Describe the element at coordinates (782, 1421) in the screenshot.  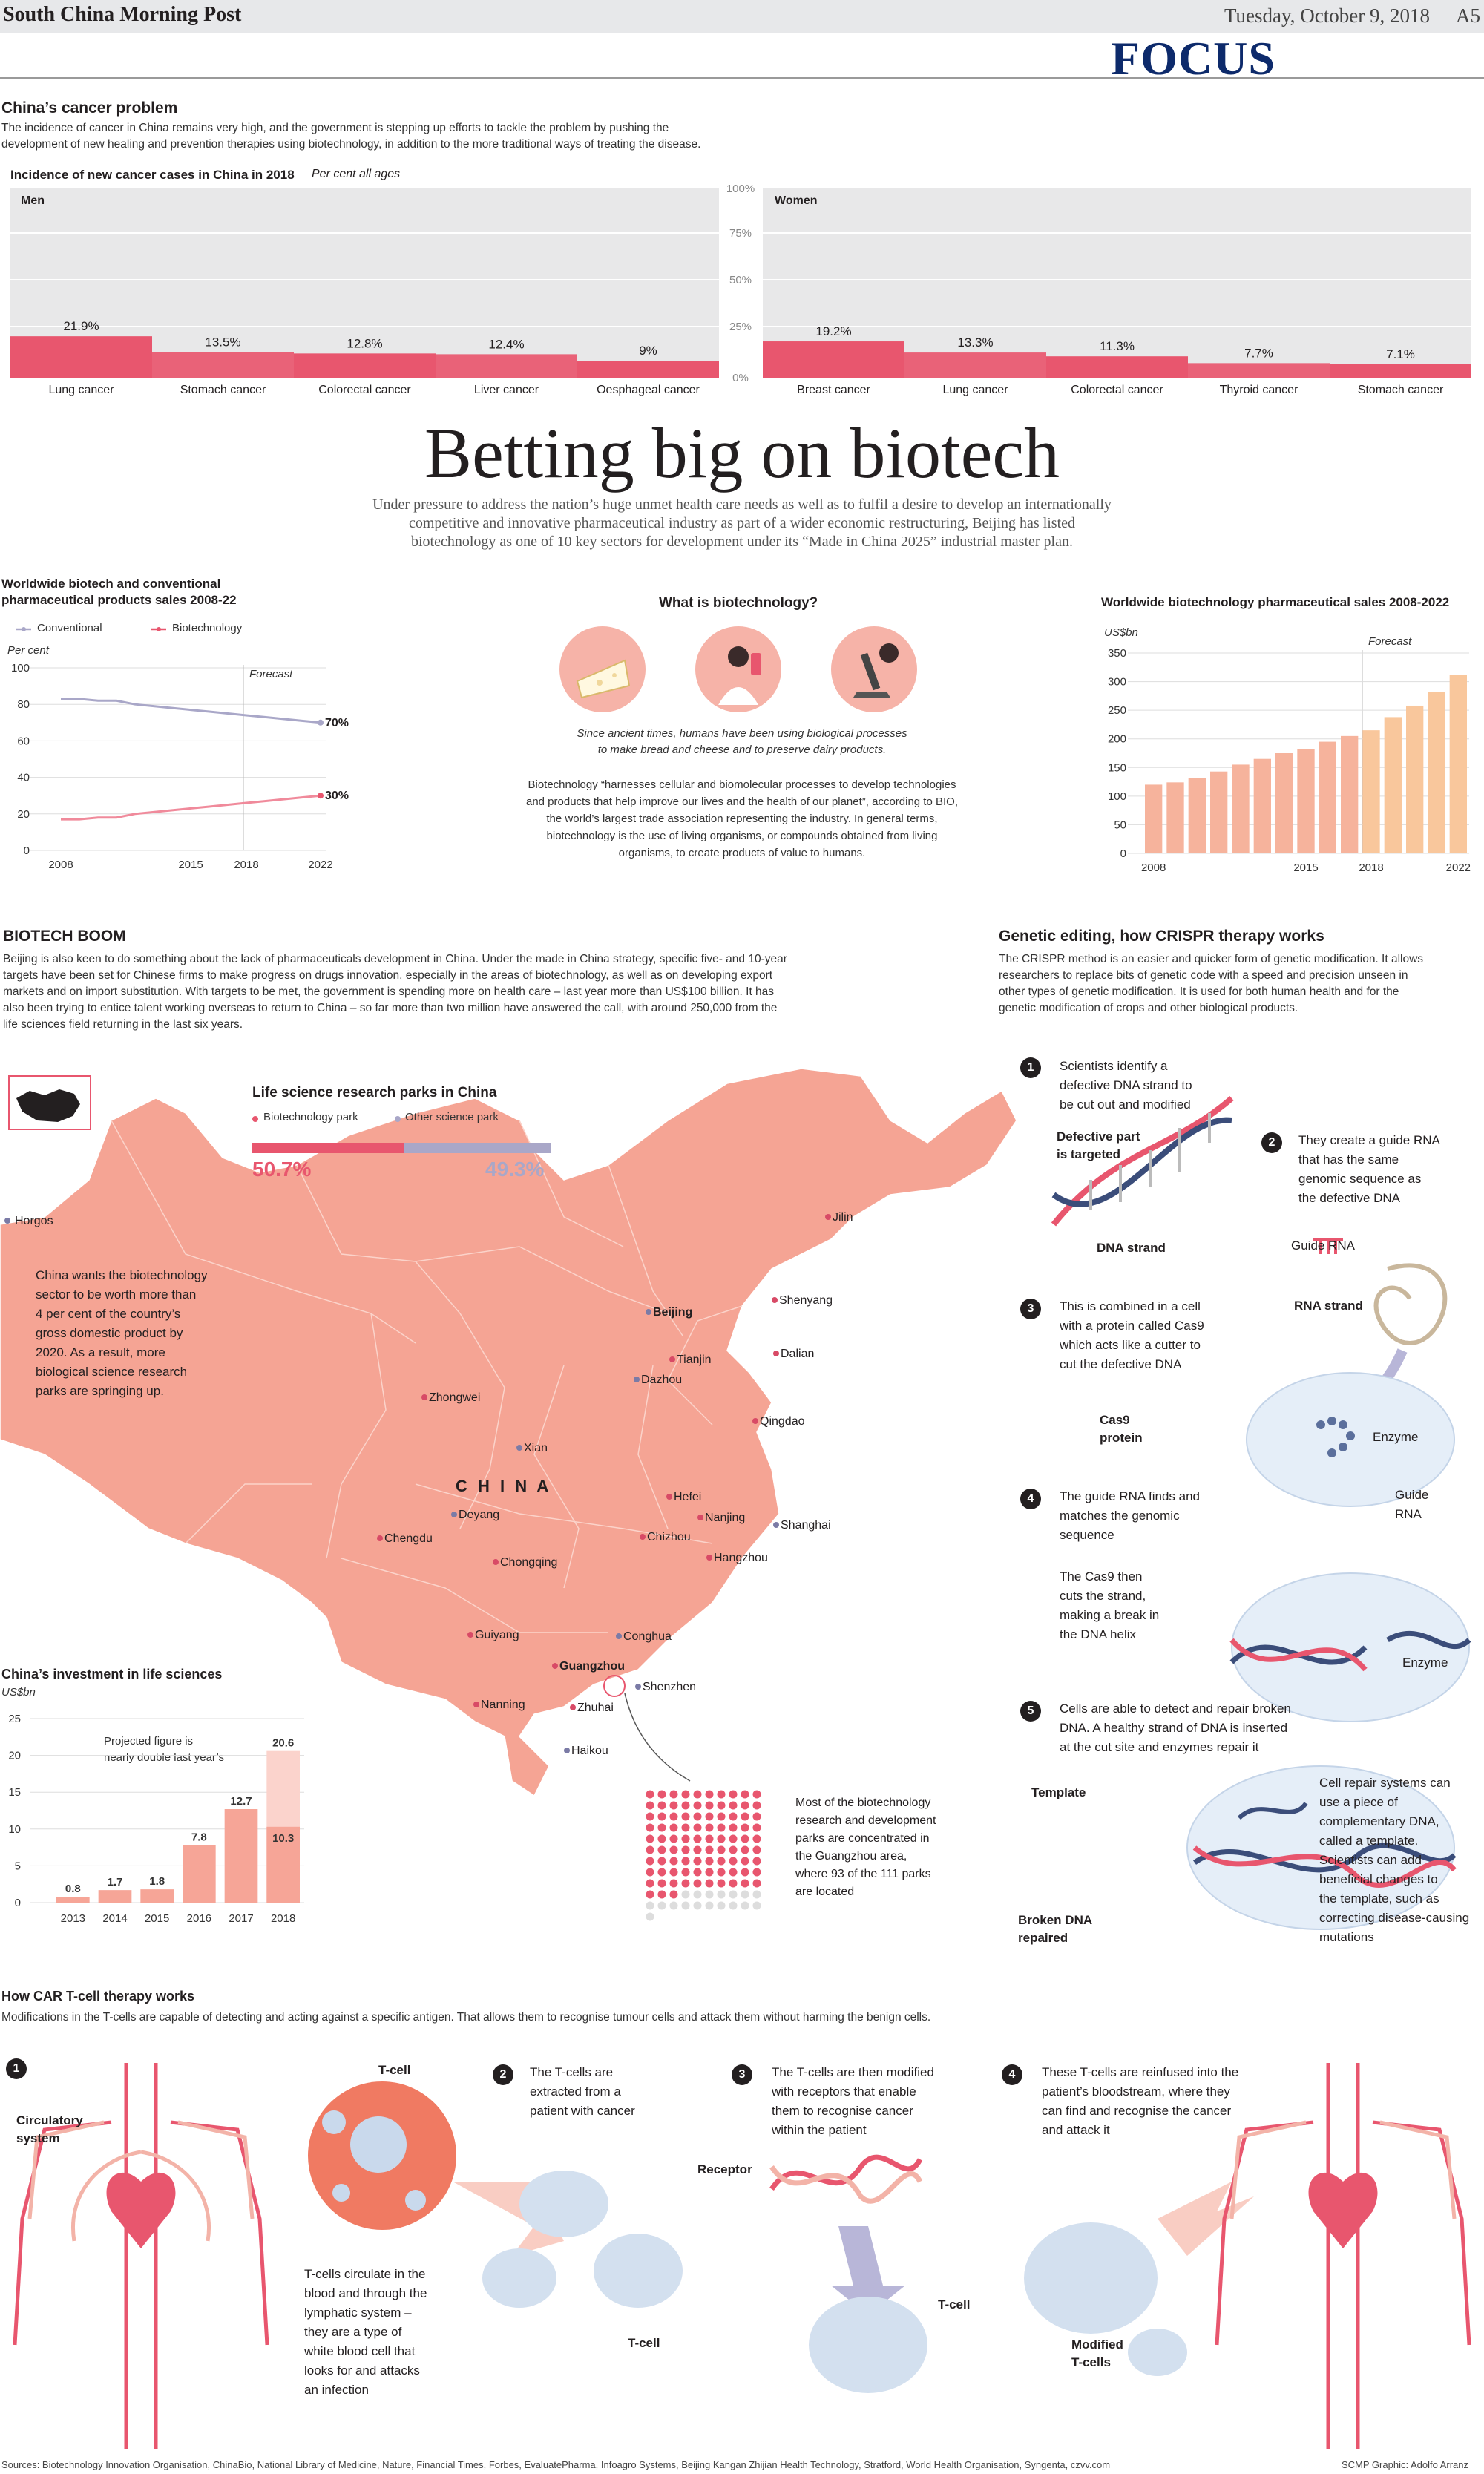
I see `city-label-qingdao: Qingdao` at that location.